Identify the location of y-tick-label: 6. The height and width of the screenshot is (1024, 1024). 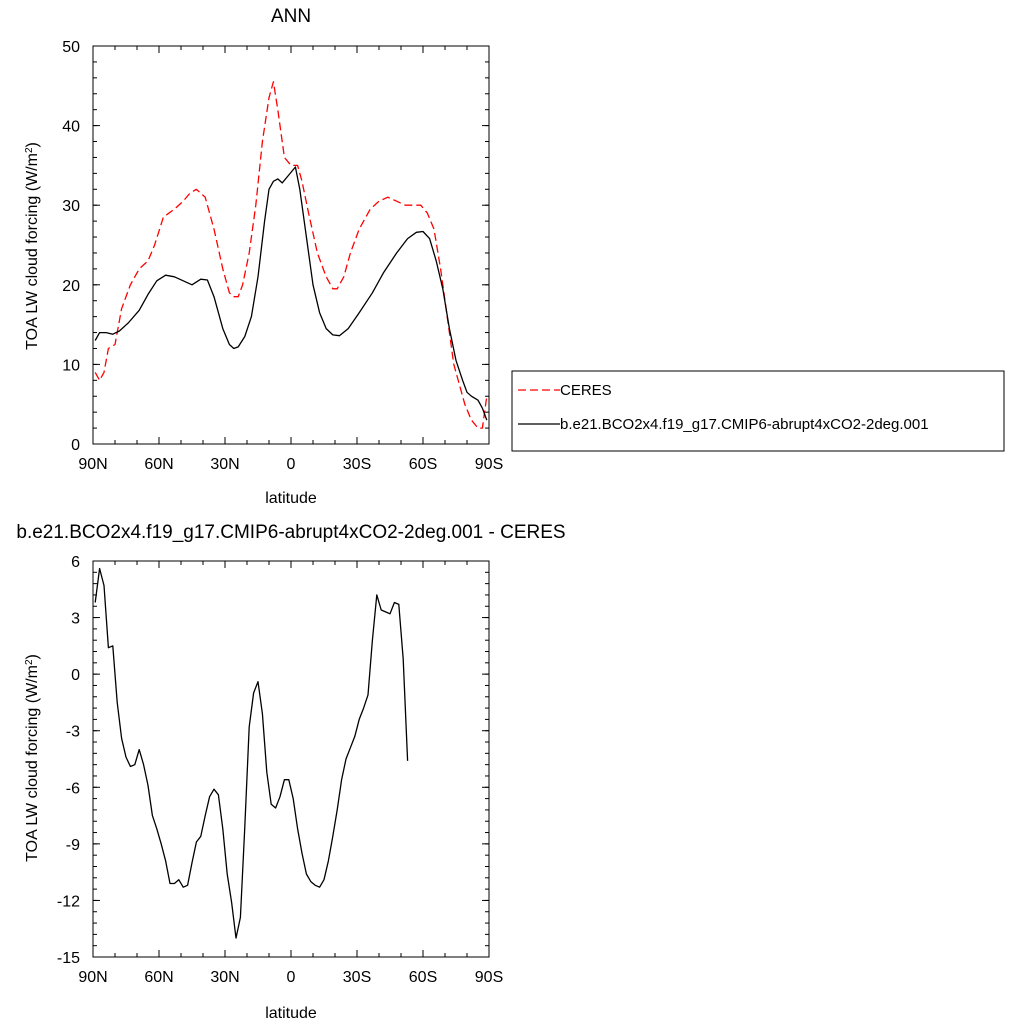
(75, 562).